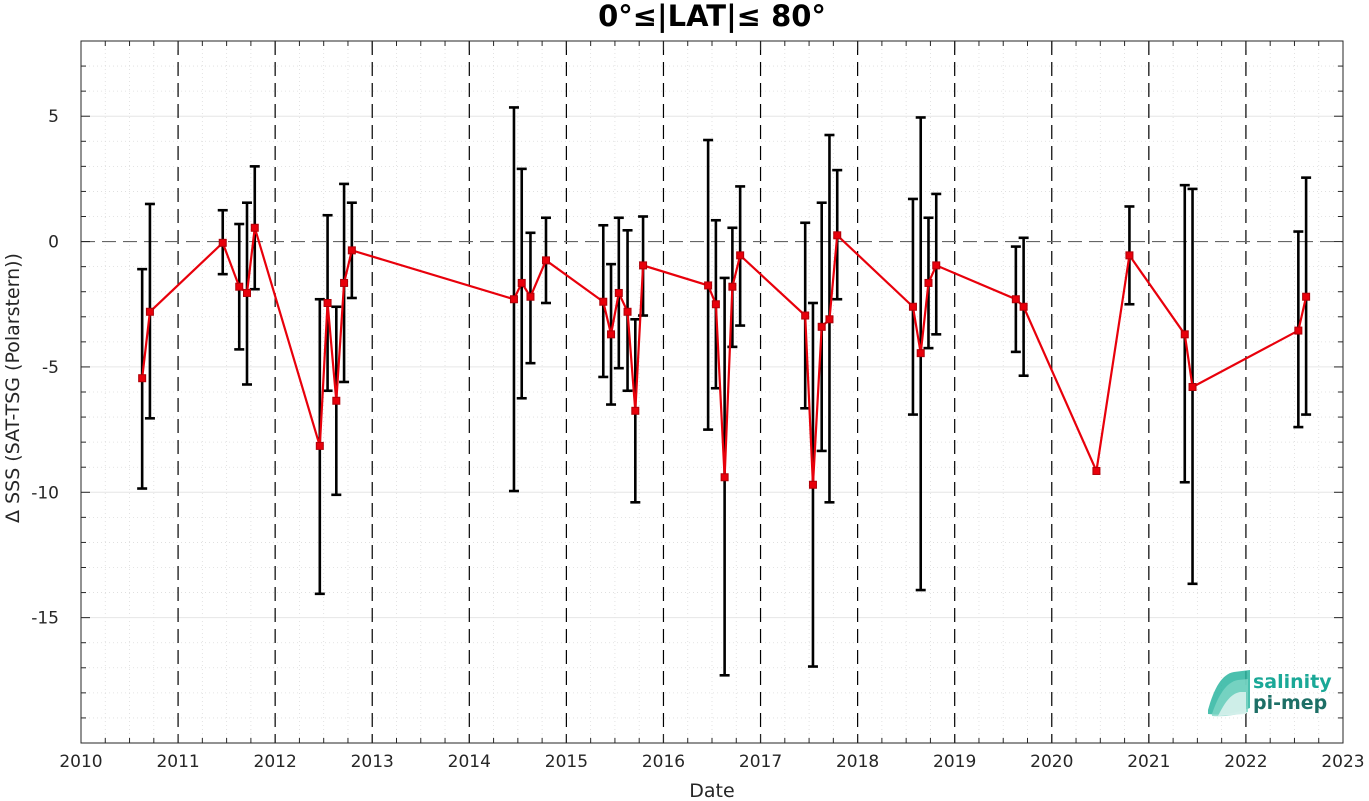 This screenshot has height=801, width=1369. I want to click on y-tick-label: -15, so click(45, 619).